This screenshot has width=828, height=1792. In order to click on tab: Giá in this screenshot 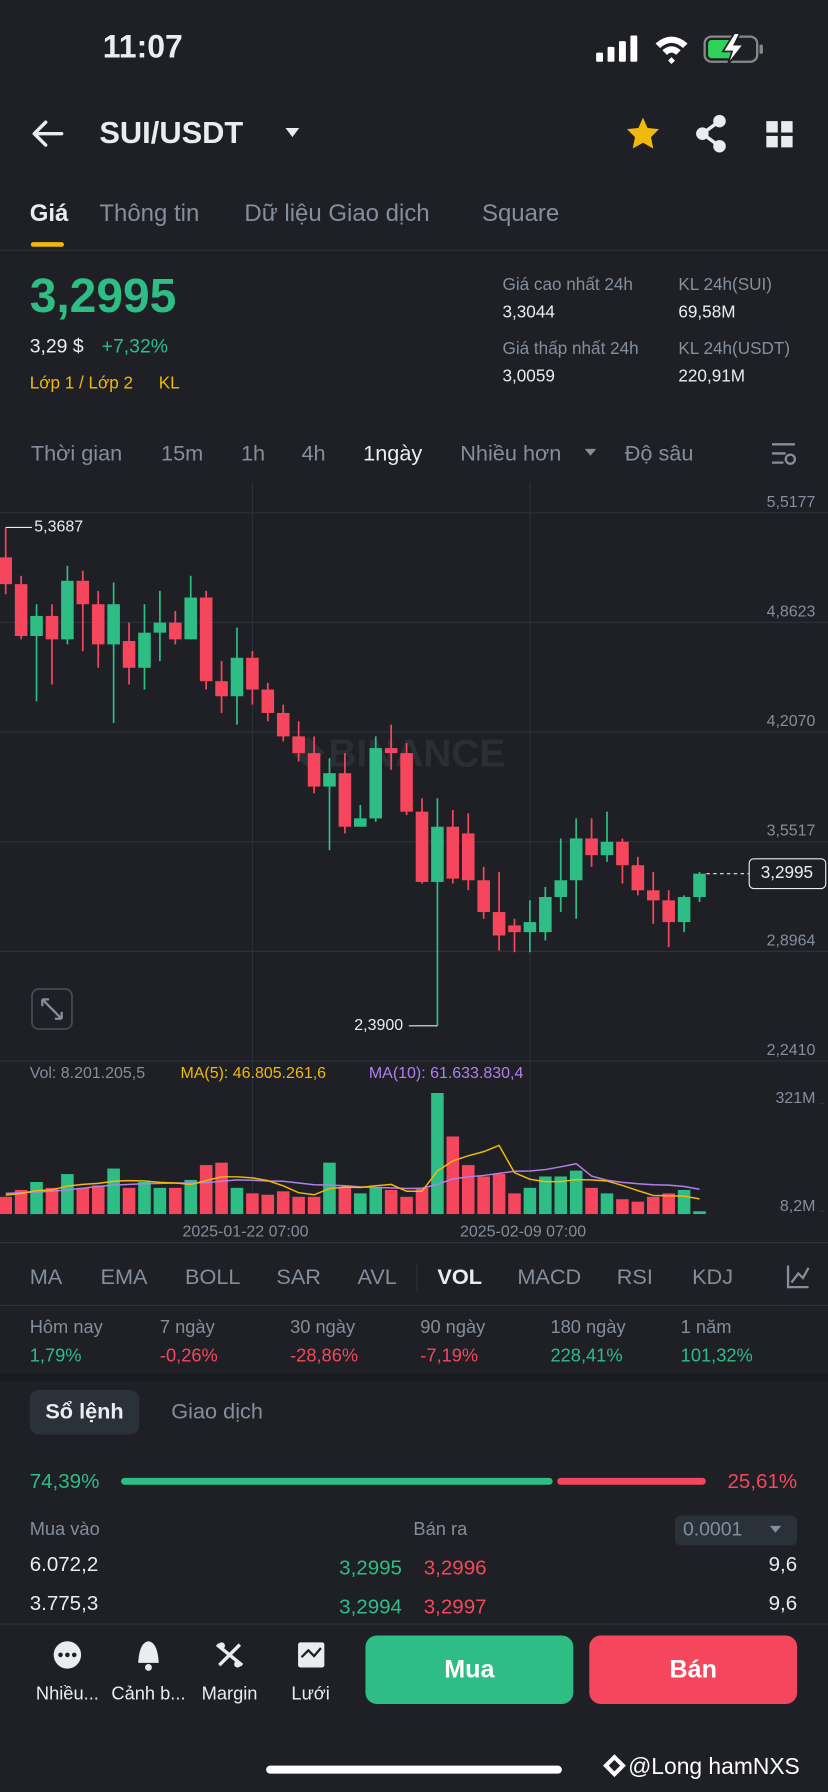, I will do `click(49, 213)`.